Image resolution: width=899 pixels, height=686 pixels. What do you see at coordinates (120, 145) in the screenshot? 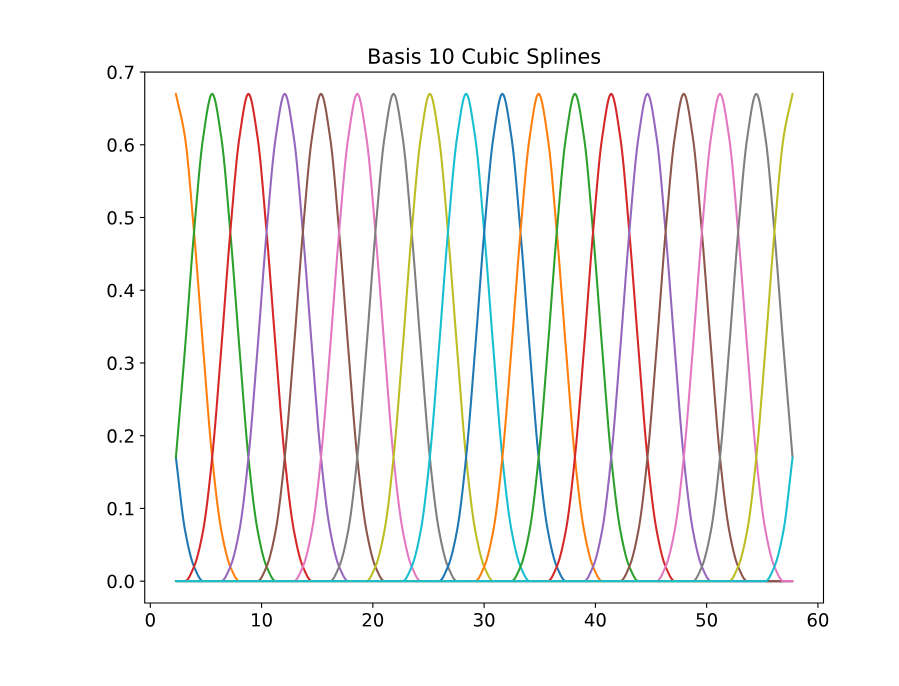
I see `y-tick-label: 0.6` at bounding box center [120, 145].